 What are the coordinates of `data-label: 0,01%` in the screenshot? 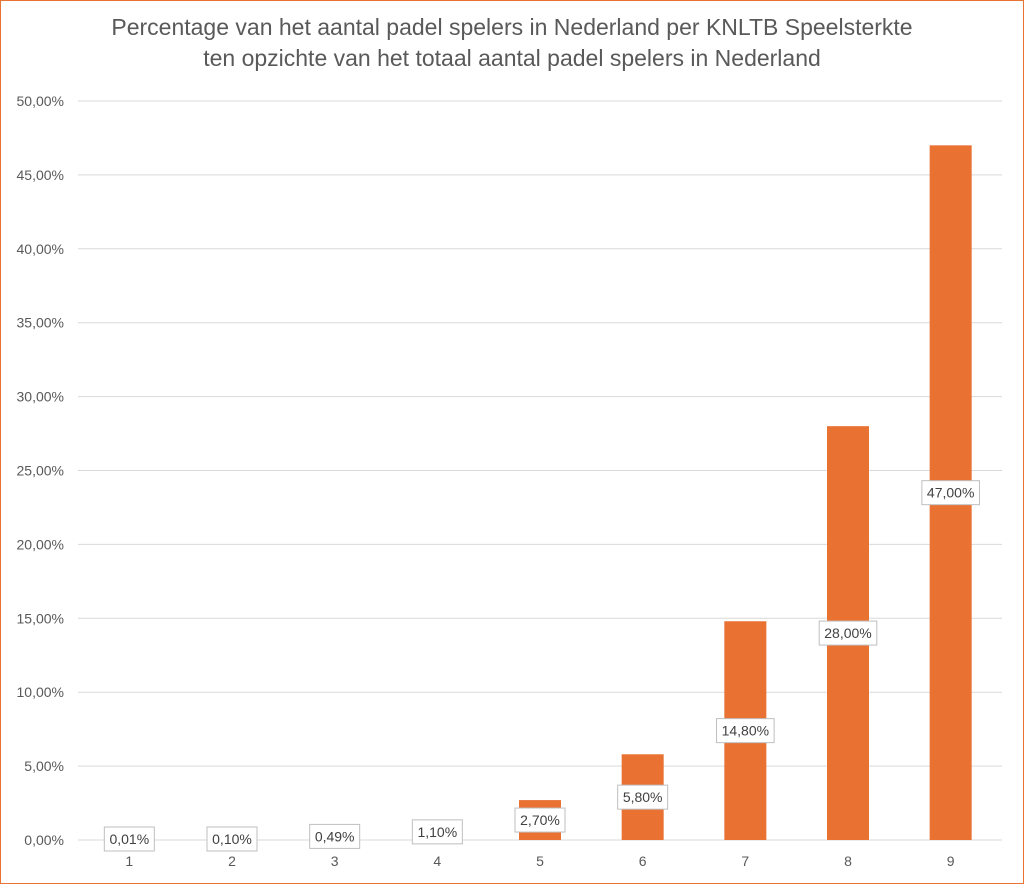 It's located at (129, 839).